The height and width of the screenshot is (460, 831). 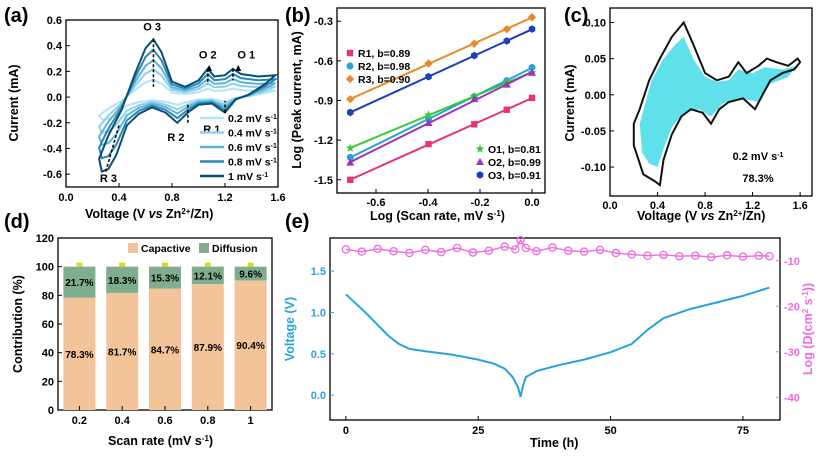 I want to click on panel-e-xtick-label: 75, so click(x=743, y=431).